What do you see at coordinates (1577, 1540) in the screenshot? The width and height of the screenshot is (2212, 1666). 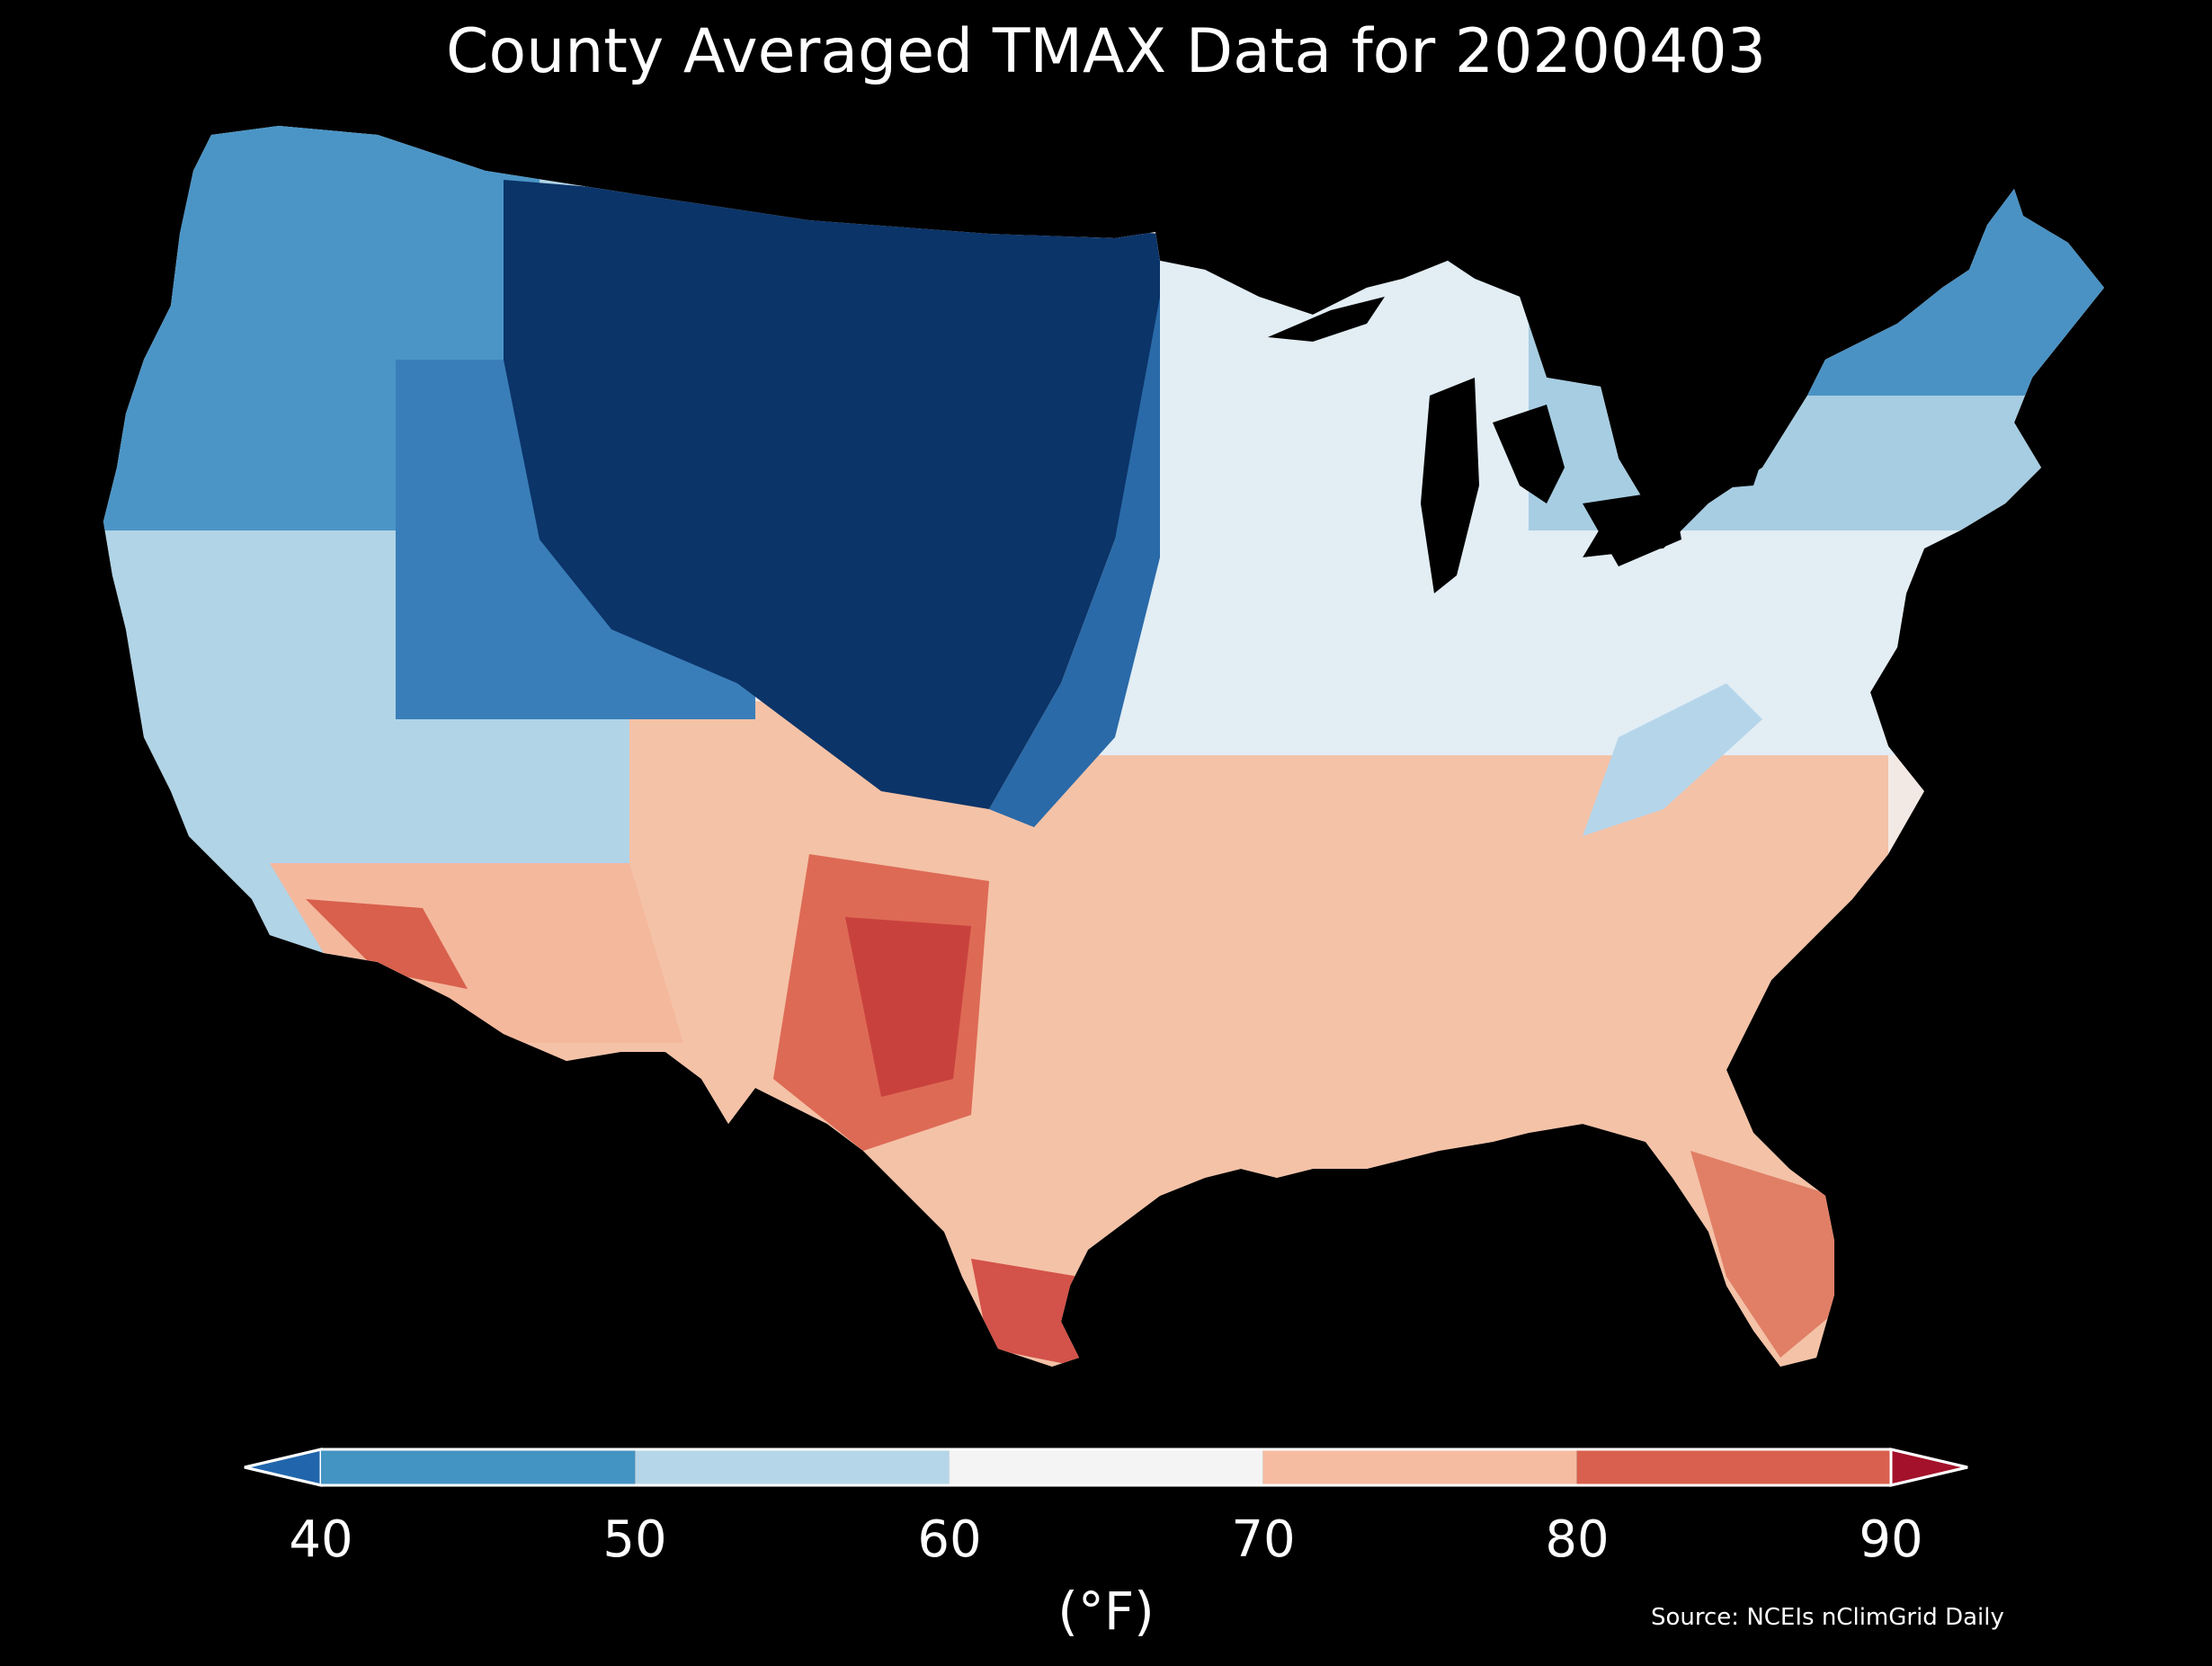 I see `colorbar-tick: 80` at bounding box center [1577, 1540].